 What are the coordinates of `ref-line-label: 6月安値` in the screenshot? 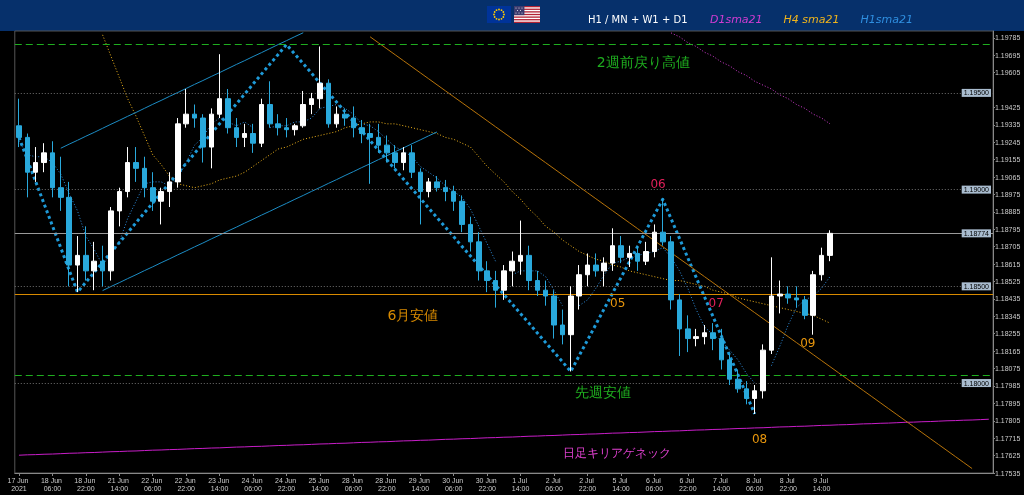 It's located at (413, 315).